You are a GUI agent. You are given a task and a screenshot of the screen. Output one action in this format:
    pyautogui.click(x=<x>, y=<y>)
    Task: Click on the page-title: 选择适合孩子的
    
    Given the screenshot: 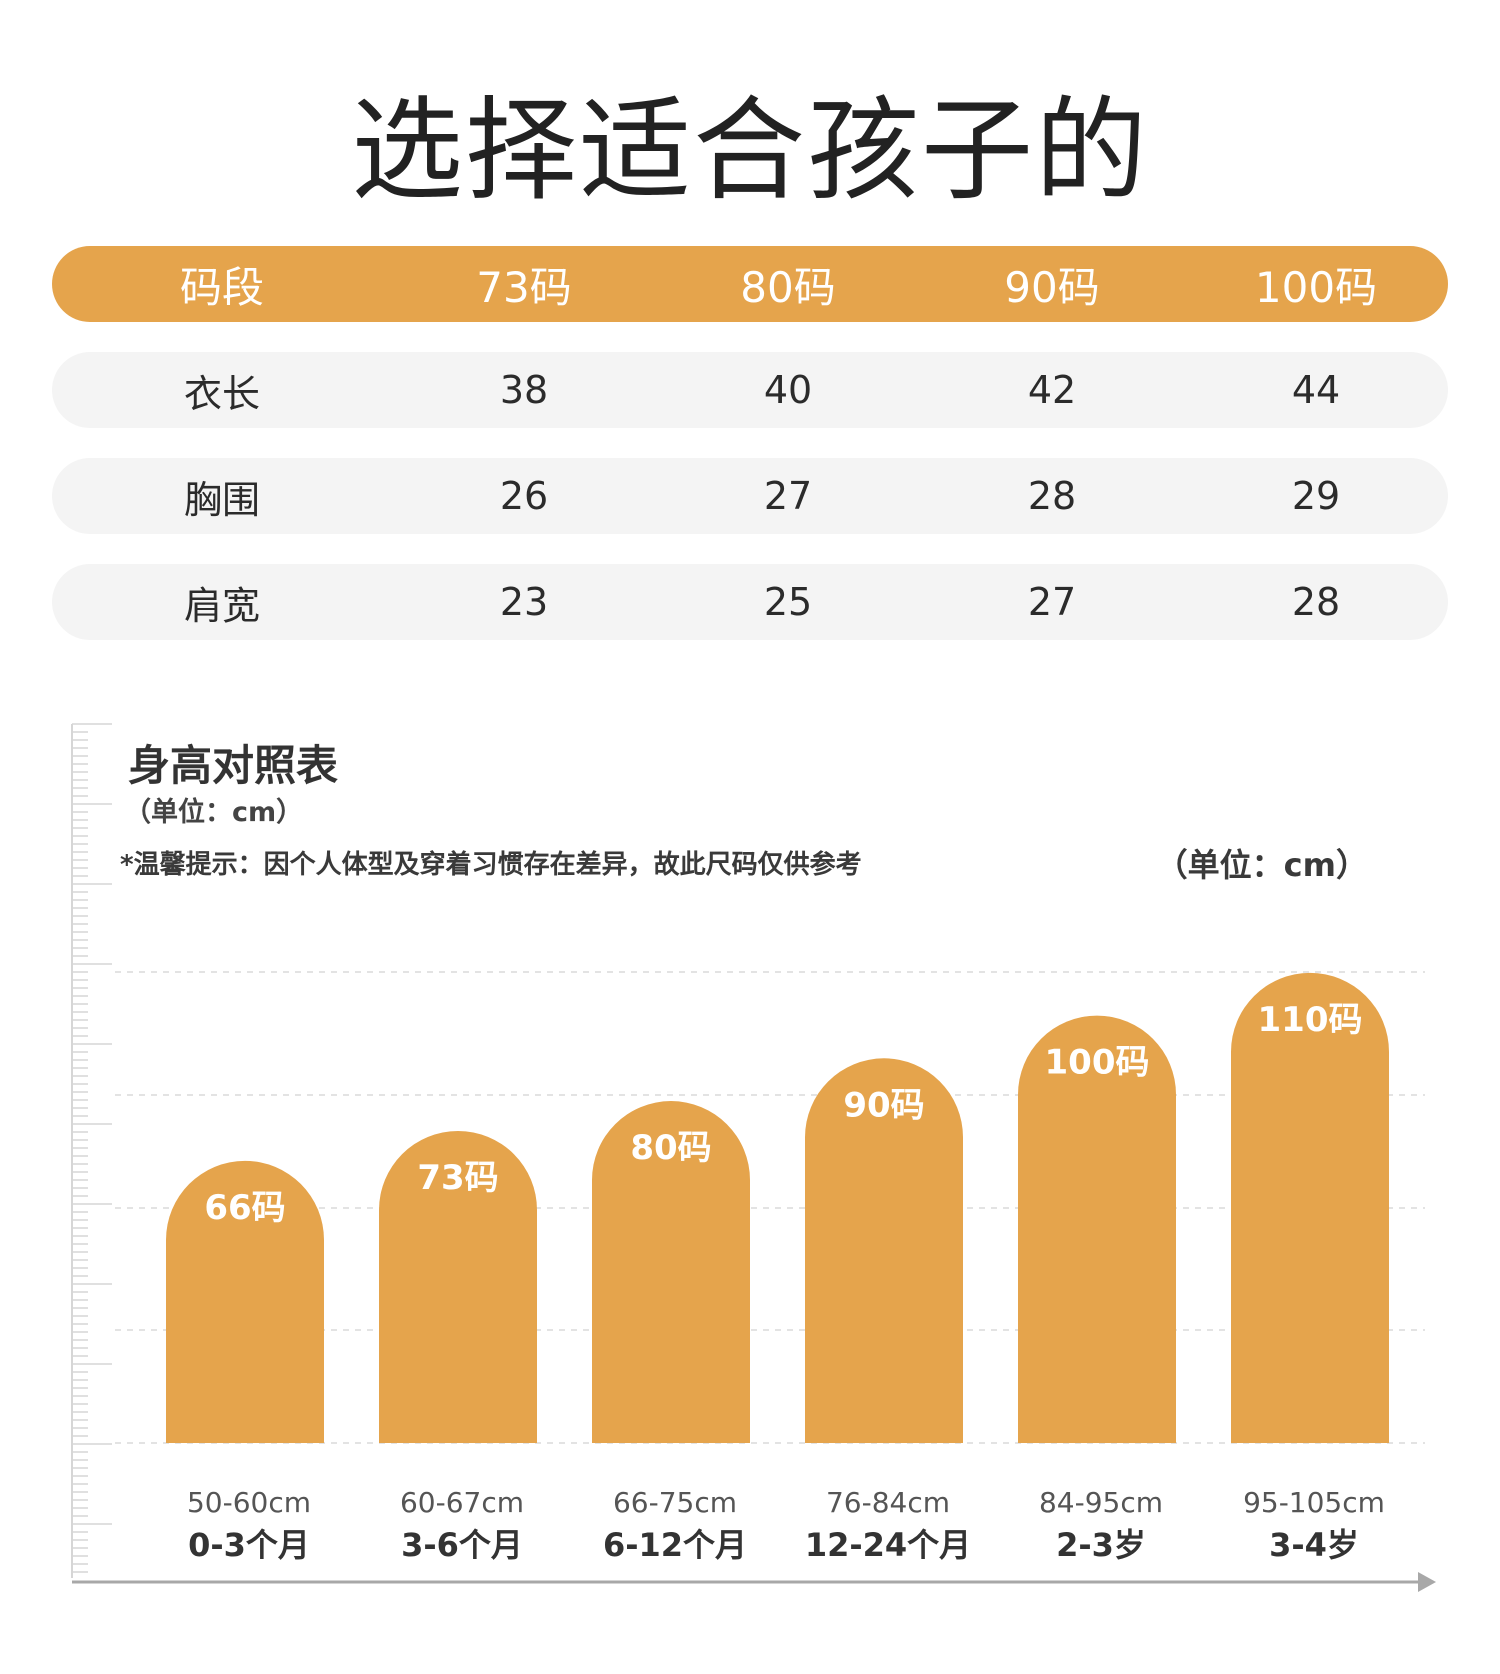 What is the action you would take?
    pyautogui.click(x=750, y=141)
    